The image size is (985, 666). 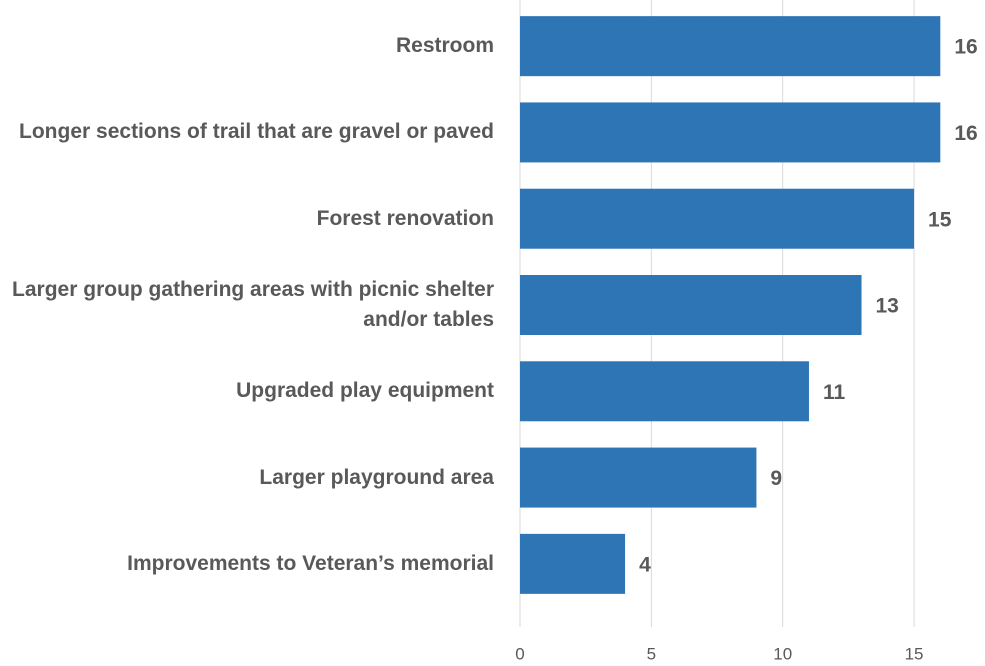 I want to click on x-tick-label: 15, so click(x=914, y=653).